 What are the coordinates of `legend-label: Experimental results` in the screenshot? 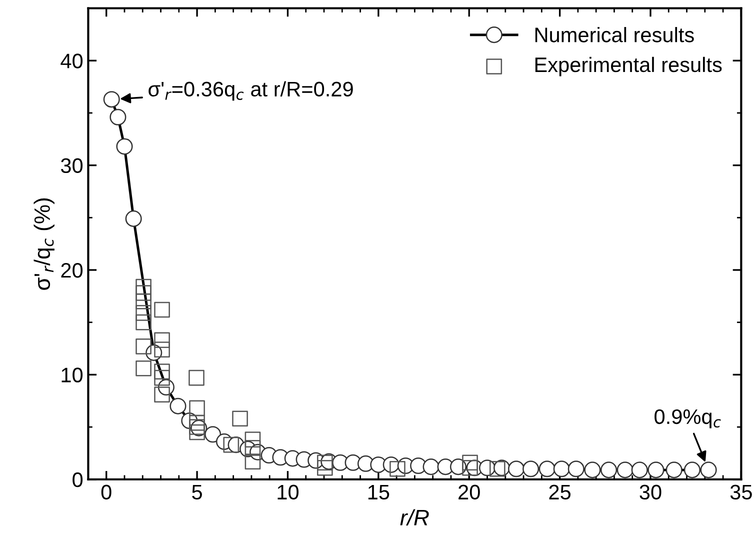 It's located at (628, 66).